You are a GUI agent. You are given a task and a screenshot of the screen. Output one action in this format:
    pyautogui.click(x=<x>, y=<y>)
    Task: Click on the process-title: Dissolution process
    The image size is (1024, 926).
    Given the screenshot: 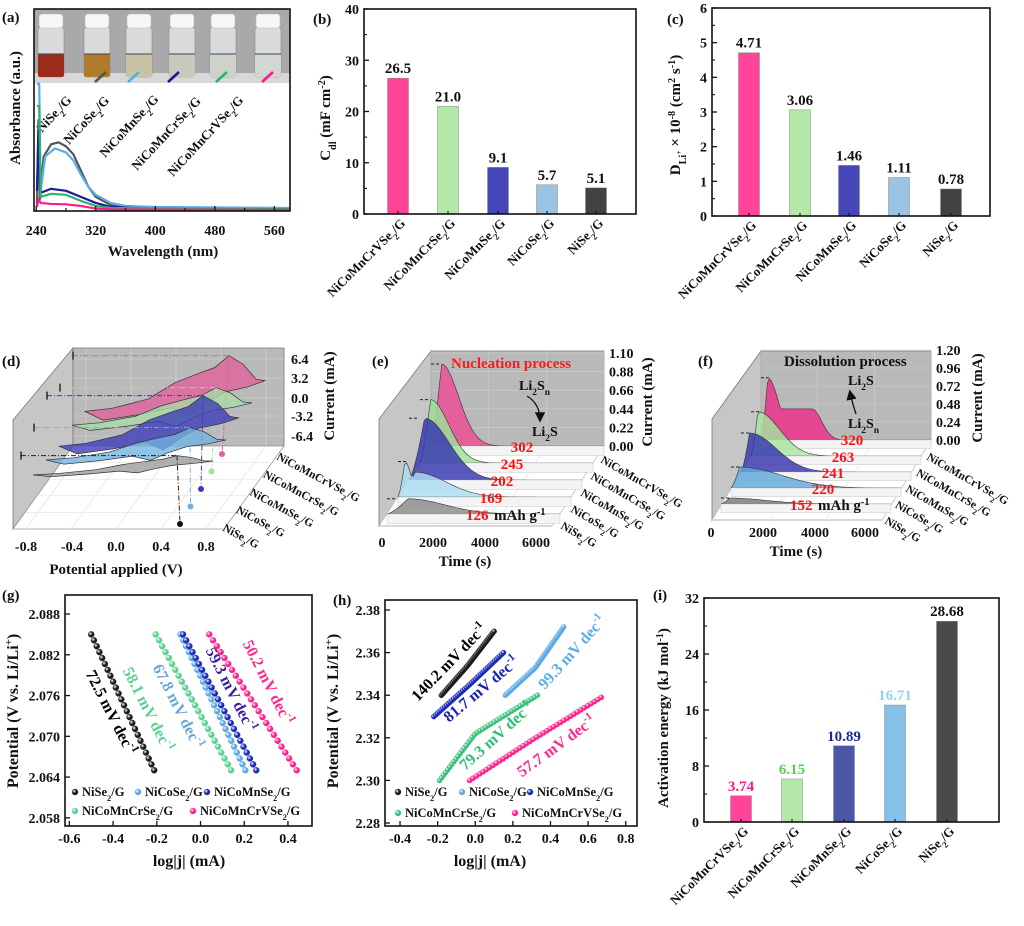 What is the action you would take?
    pyautogui.click(x=845, y=362)
    